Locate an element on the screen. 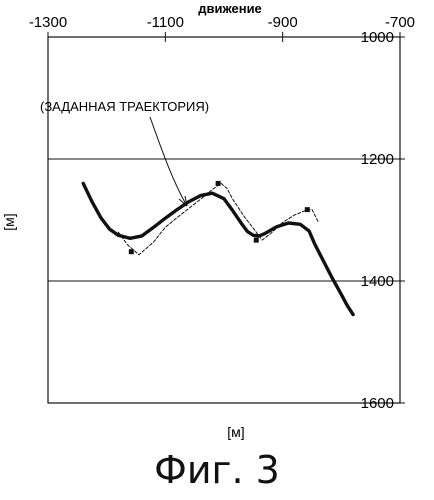  marker-group is located at coordinates (219, 217).